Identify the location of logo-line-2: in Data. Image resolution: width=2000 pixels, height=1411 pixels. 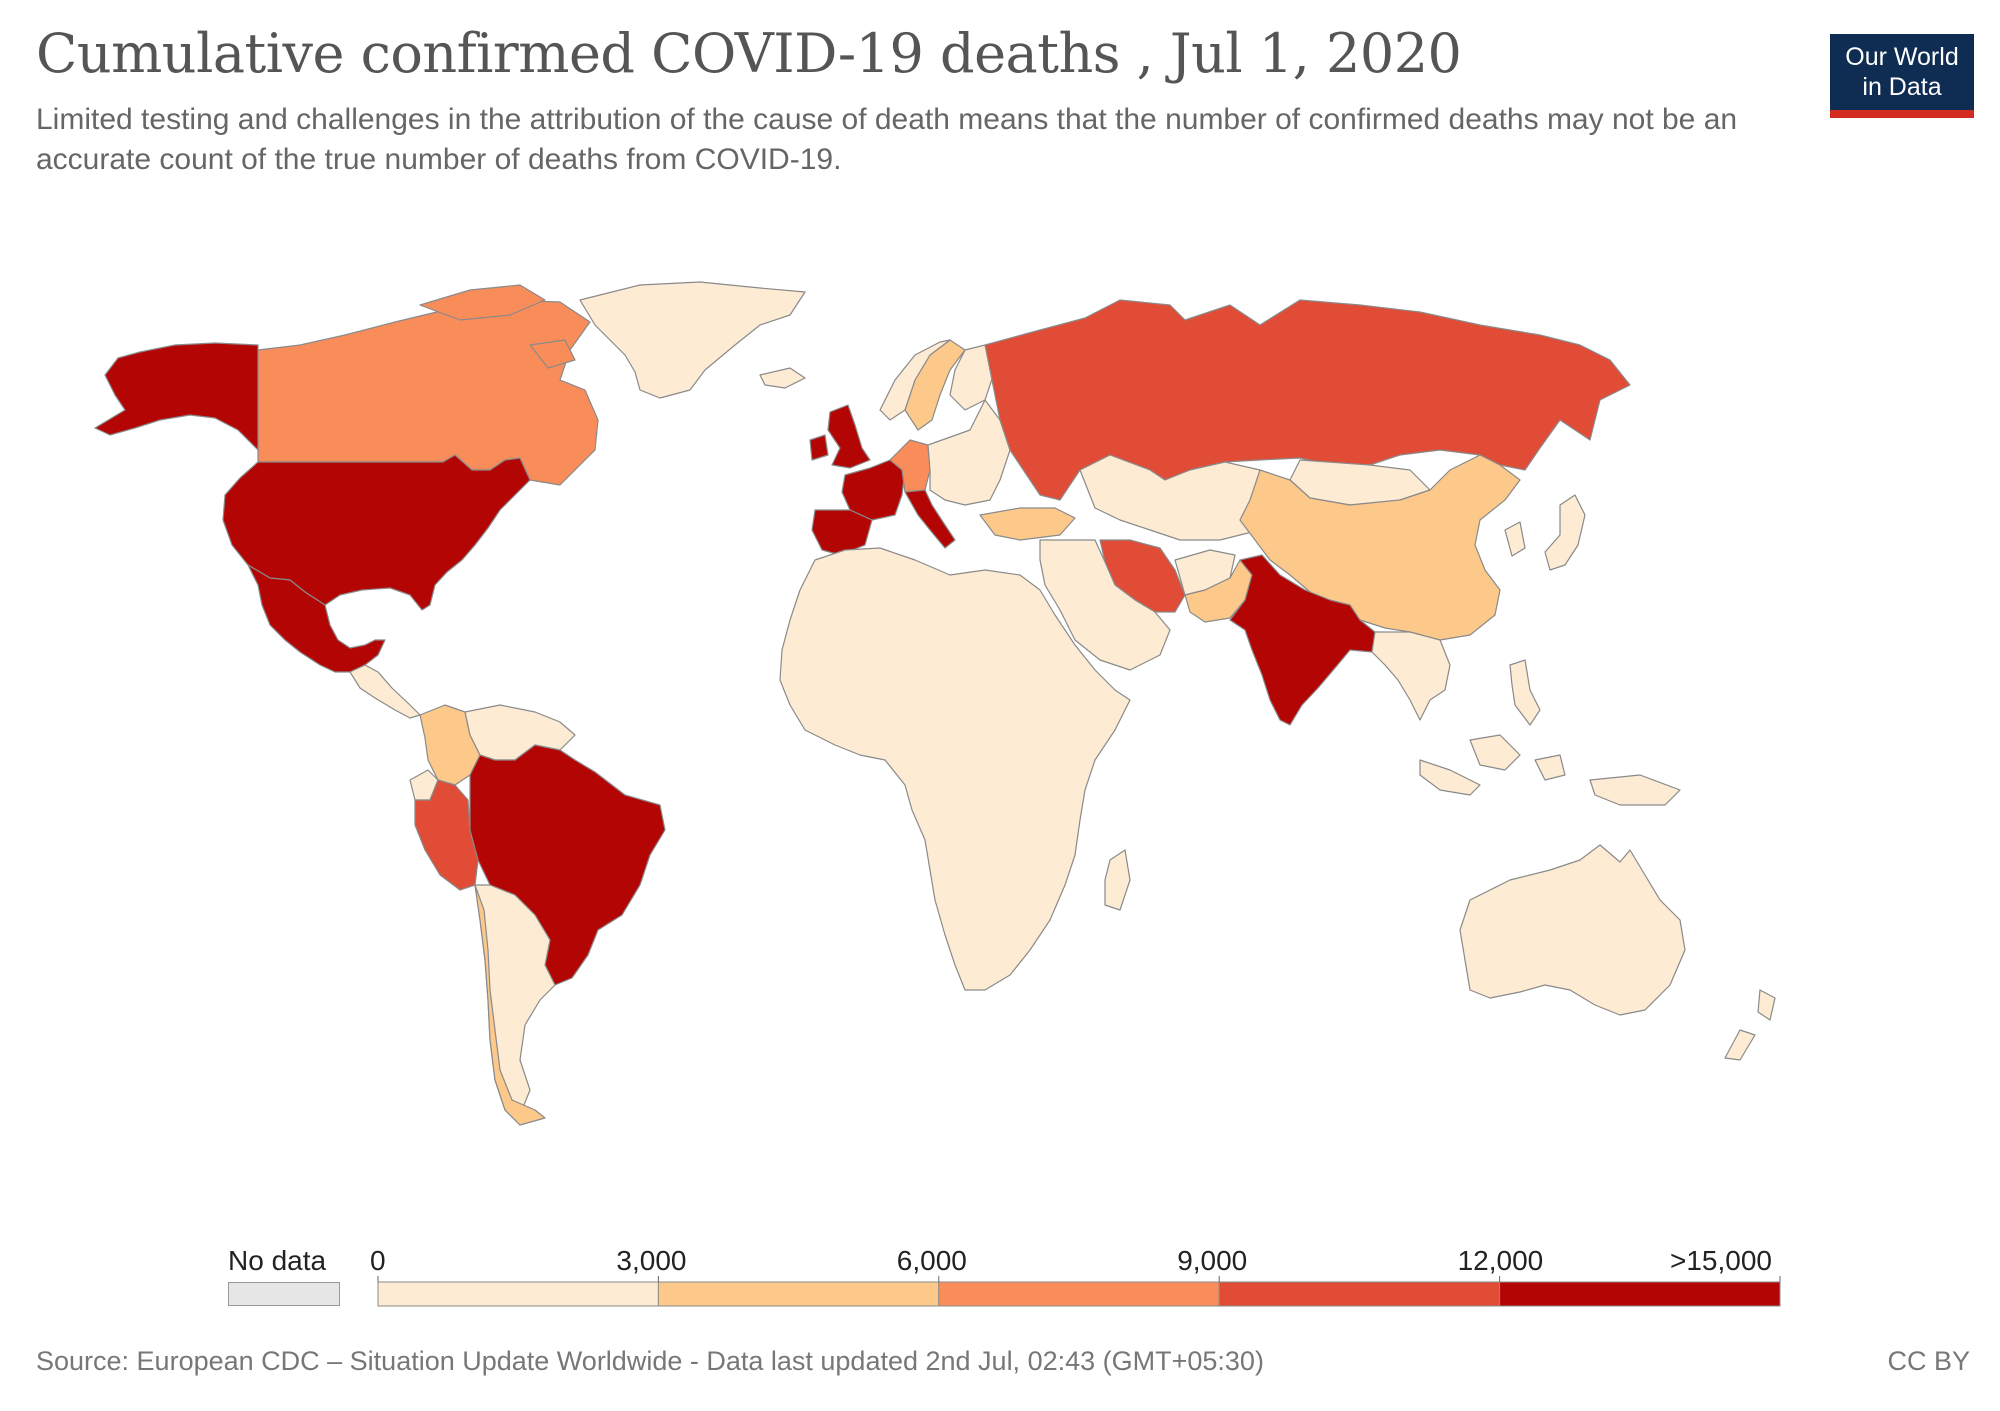
(1902, 87).